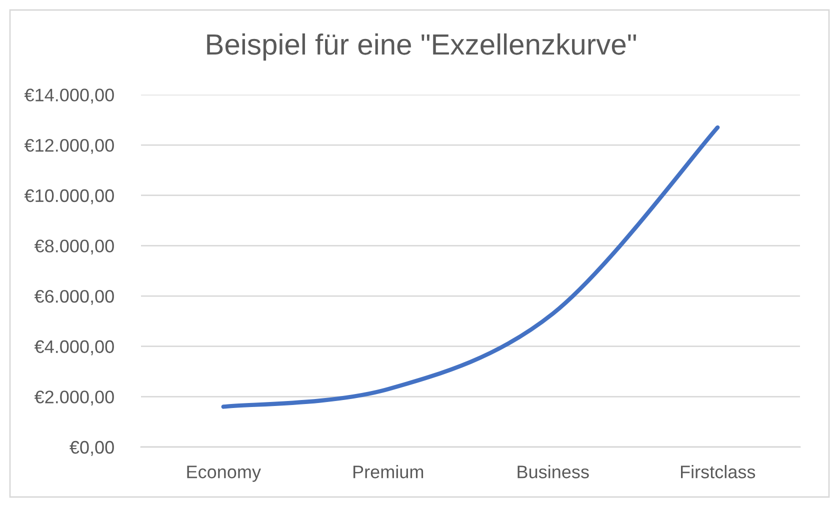  What do you see at coordinates (388, 471) in the screenshot?
I see `x-tick-label: Premium` at bounding box center [388, 471].